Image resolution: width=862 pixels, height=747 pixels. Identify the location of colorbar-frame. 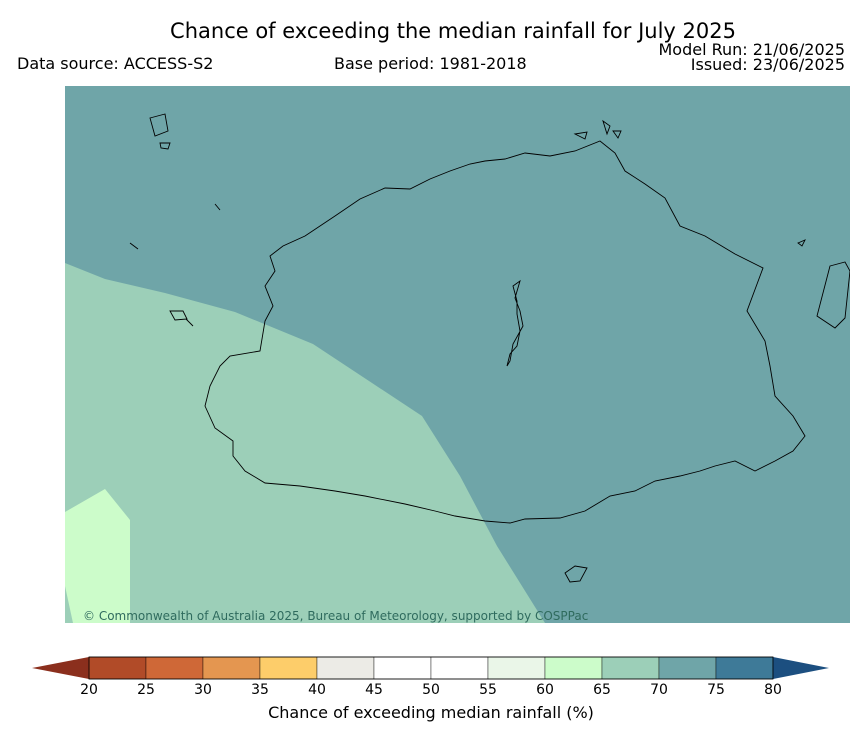
(431, 668).